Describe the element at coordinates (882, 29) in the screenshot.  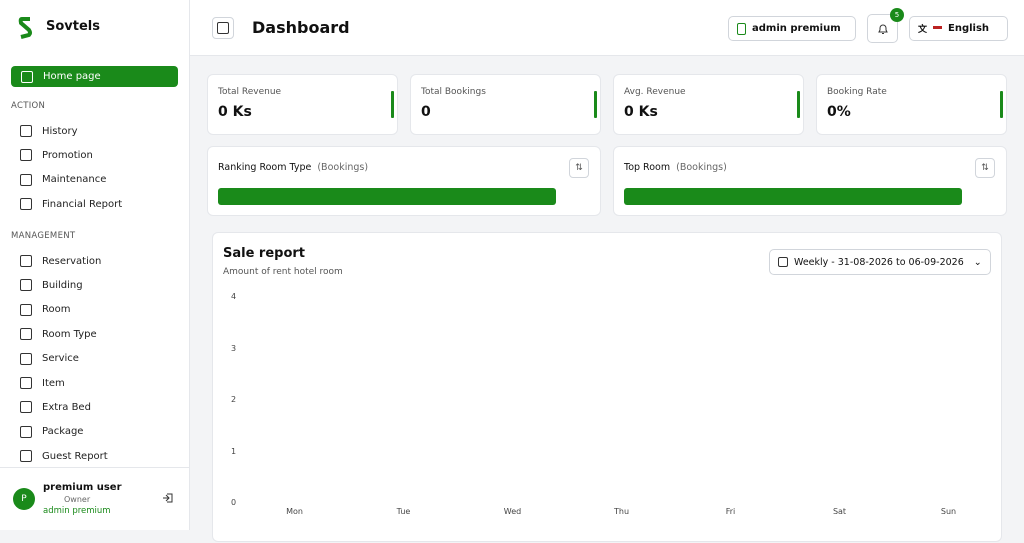
I see `bell-icon` at that location.